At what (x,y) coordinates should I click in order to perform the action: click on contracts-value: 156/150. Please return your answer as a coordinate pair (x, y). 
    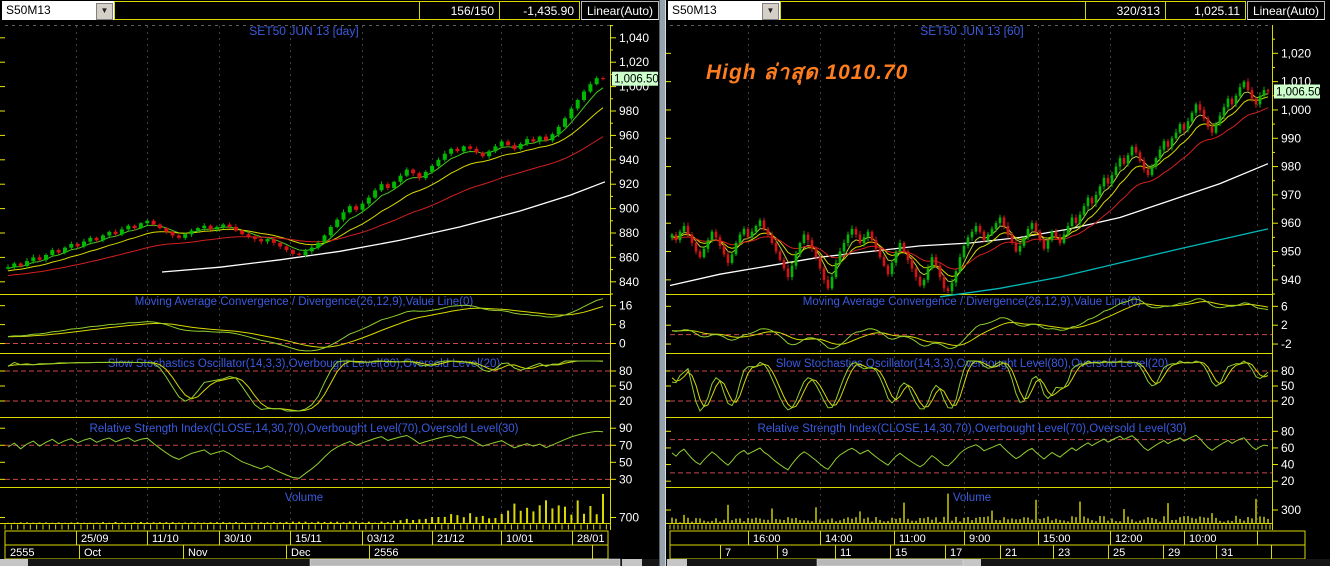
    Looking at the image, I should click on (459, 10).